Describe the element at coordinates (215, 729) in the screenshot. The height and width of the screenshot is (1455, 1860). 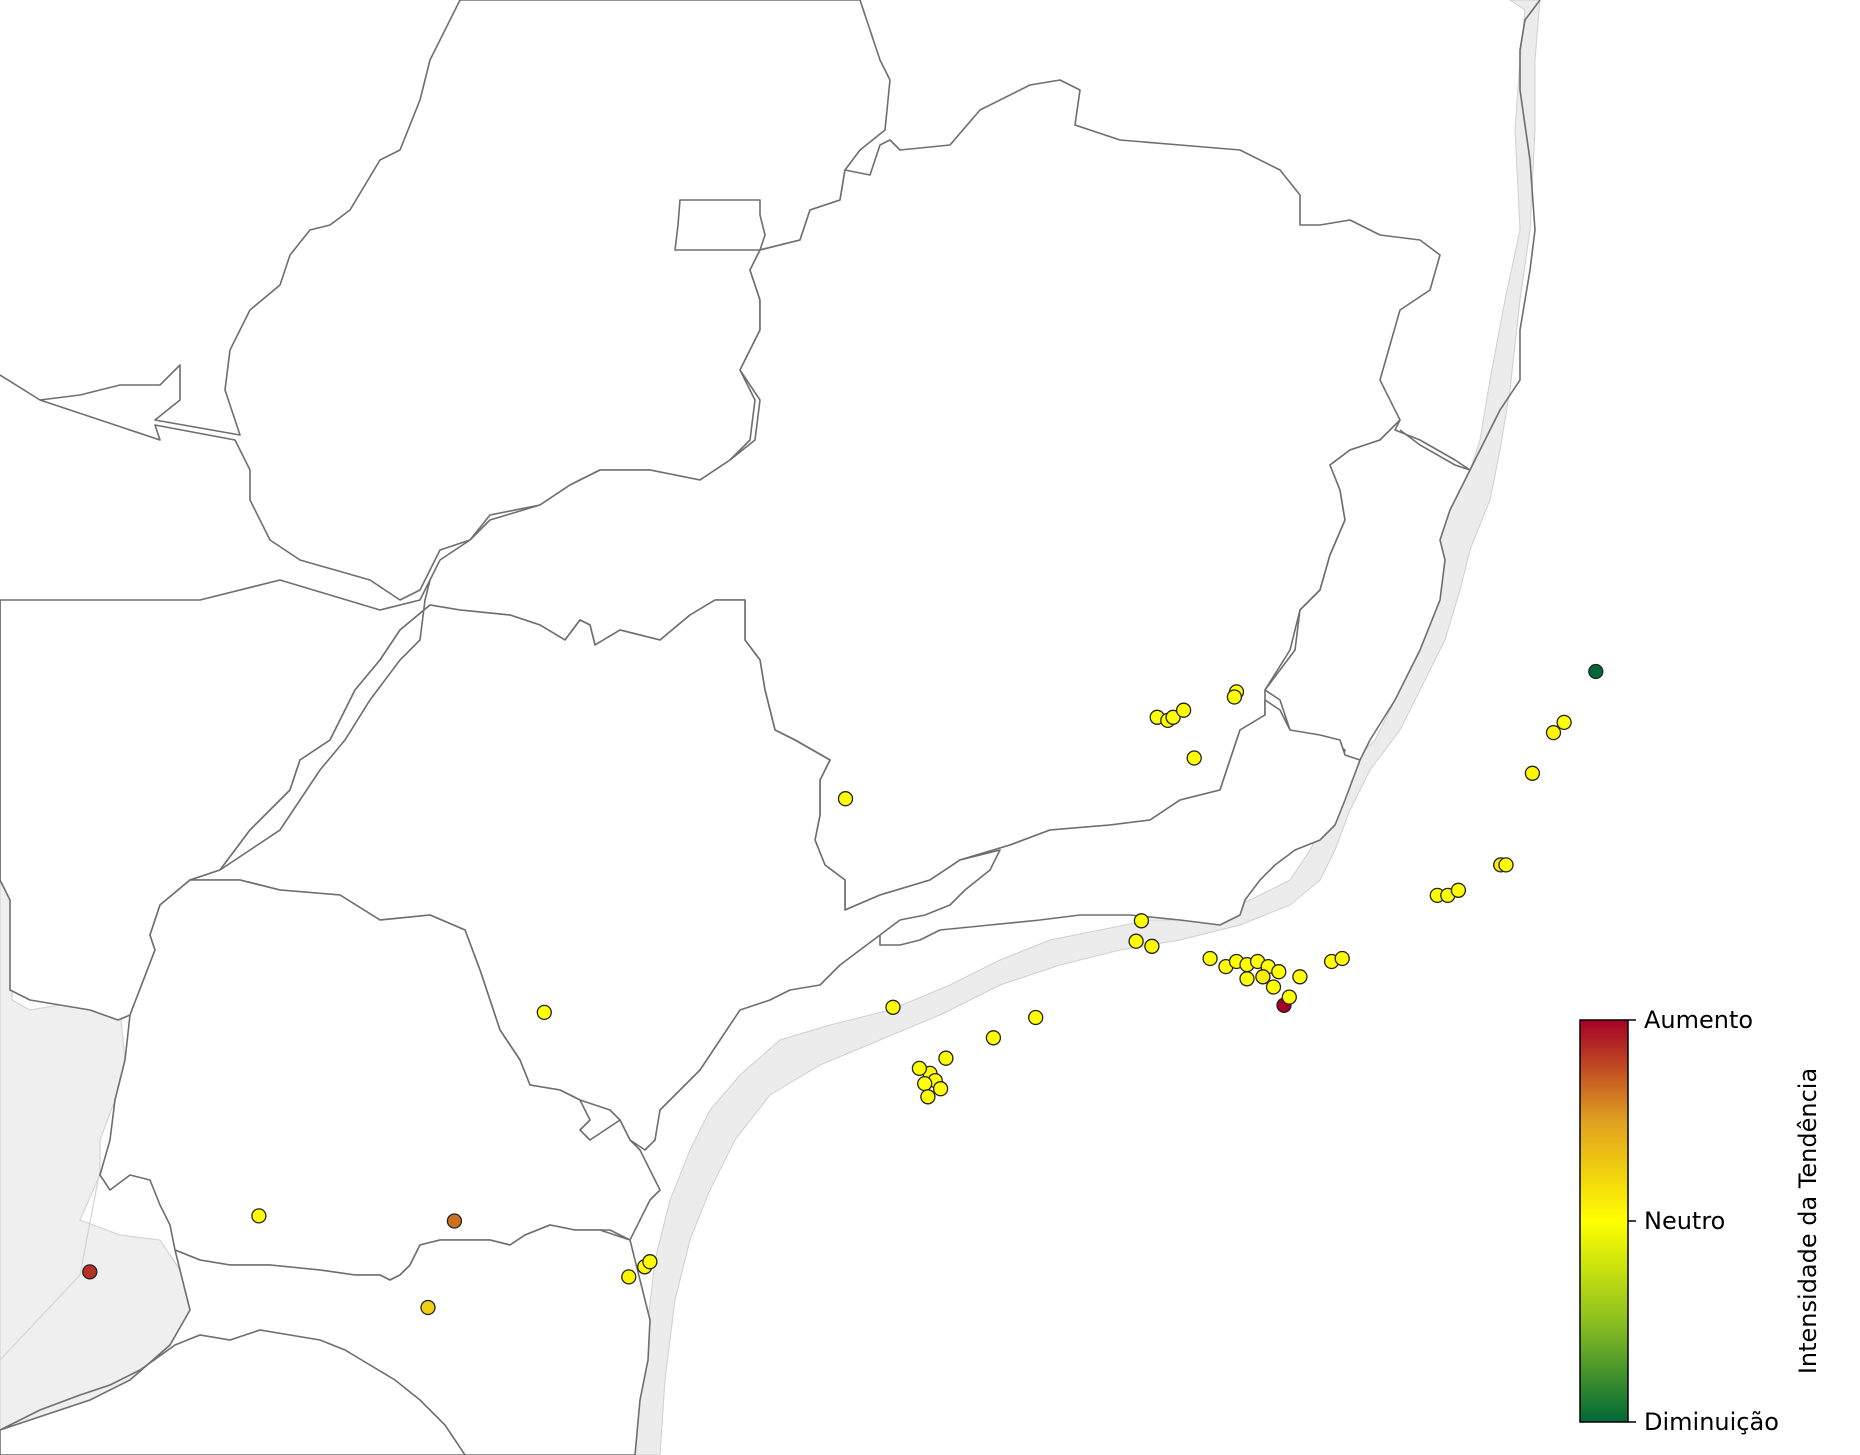
I see `border-goias-mato-grosso-do-sul` at that location.